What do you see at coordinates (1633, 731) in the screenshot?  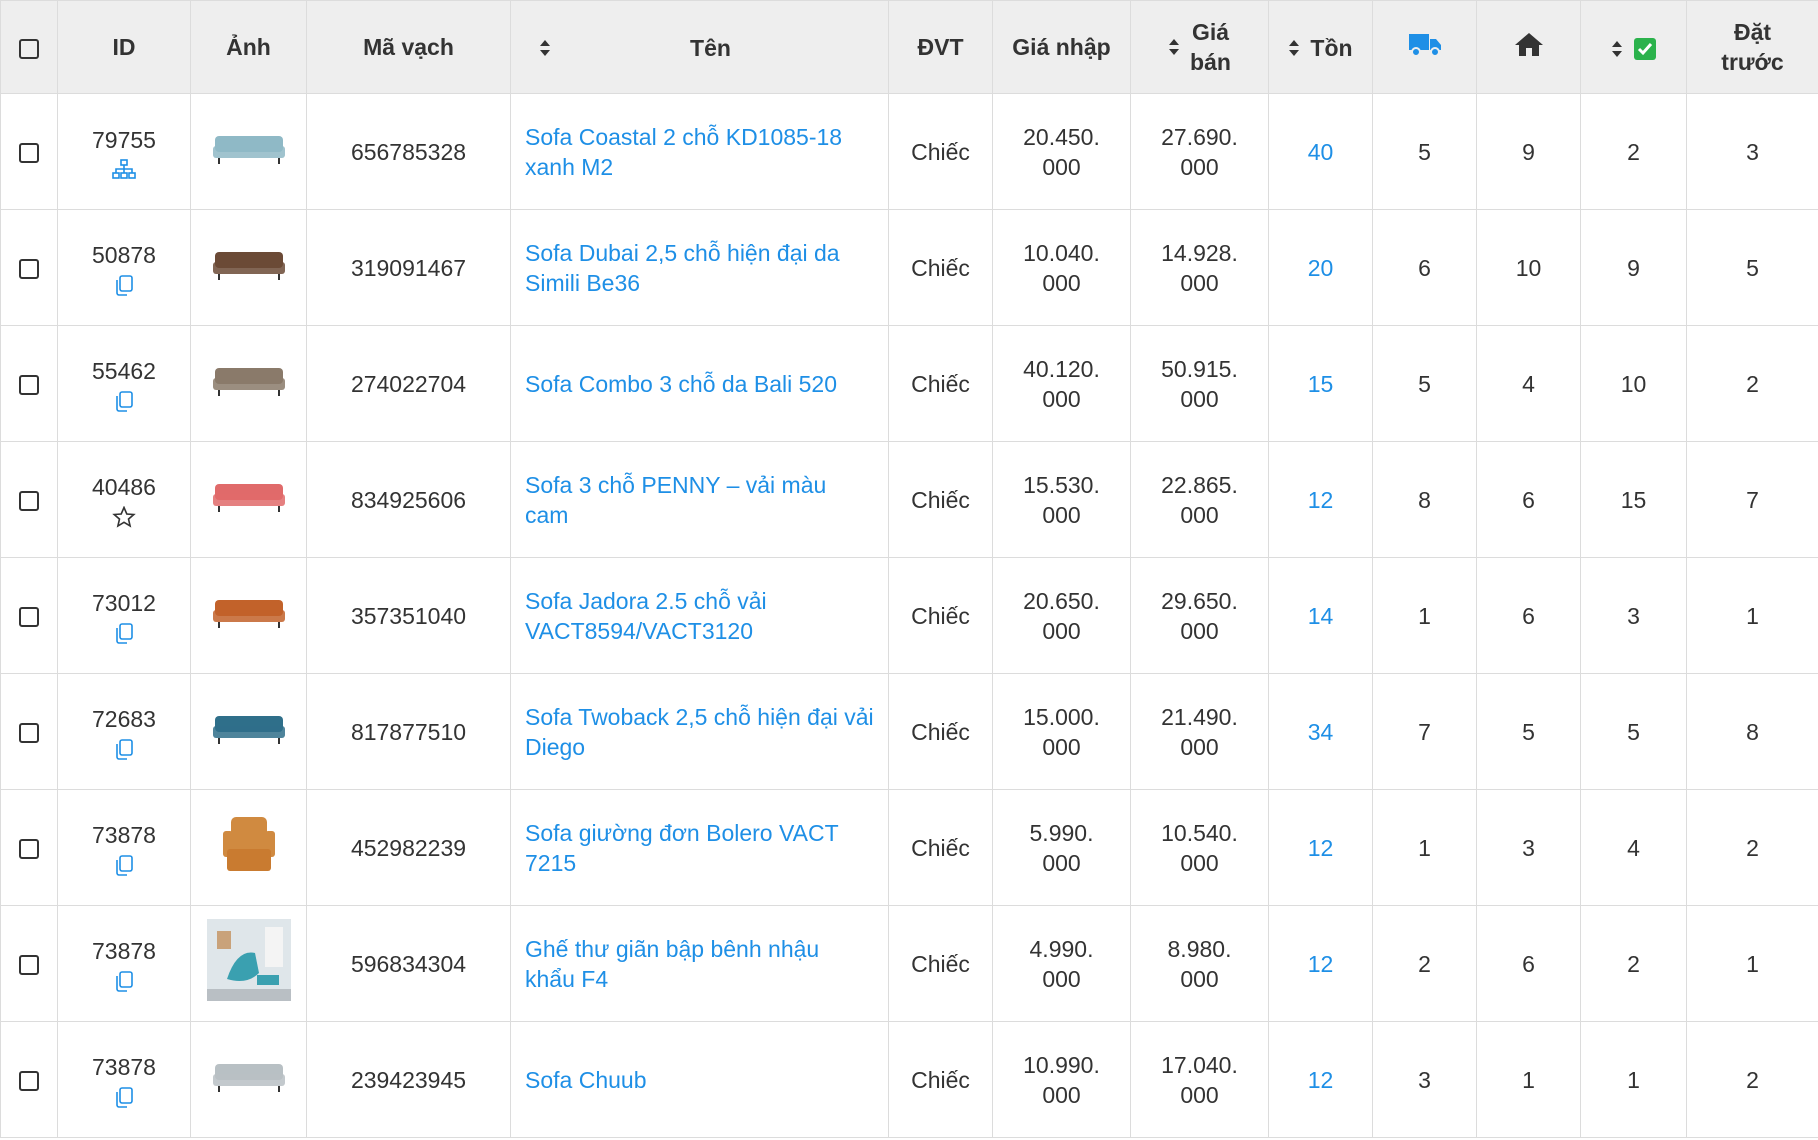 I see `done-cell: 5` at bounding box center [1633, 731].